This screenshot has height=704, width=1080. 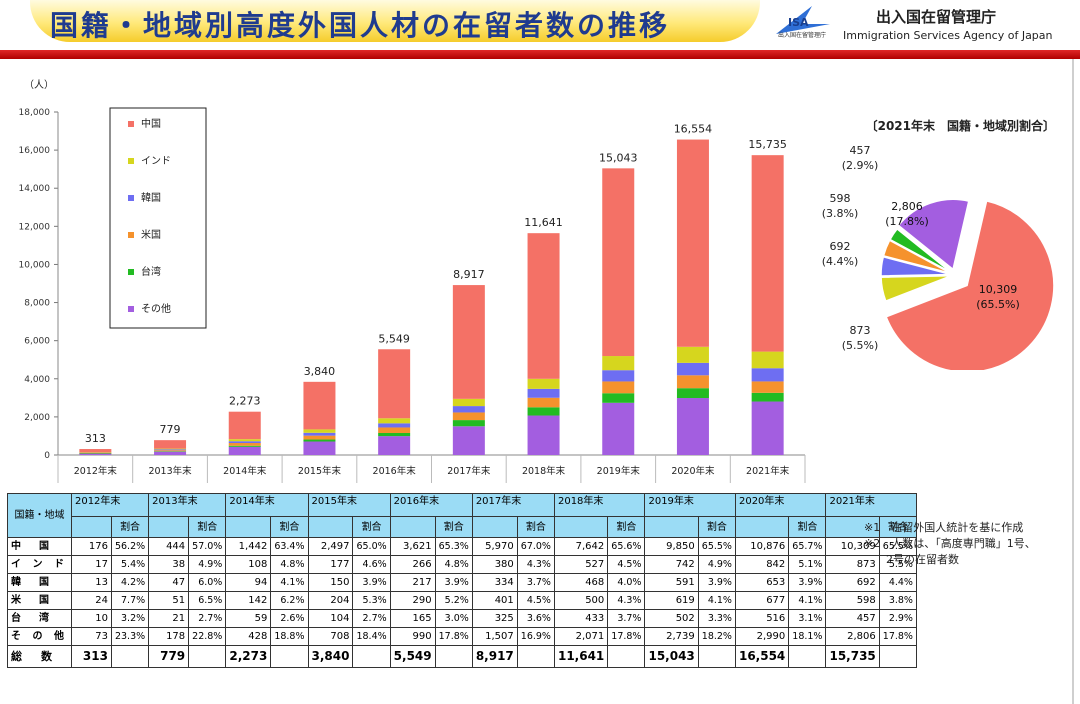 What do you see at coordinates (130, 600) in the screenshot?
I see `table-share-cell: 7.7%` at bounding box center [130, 600].